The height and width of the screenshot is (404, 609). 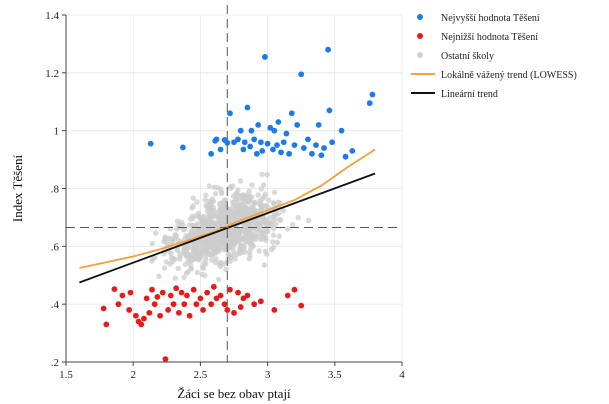 What do you see at coordinates (469, 94) in the screenshot?
I see `legend-label: Lineární trend` at bounding box center [469, 94].